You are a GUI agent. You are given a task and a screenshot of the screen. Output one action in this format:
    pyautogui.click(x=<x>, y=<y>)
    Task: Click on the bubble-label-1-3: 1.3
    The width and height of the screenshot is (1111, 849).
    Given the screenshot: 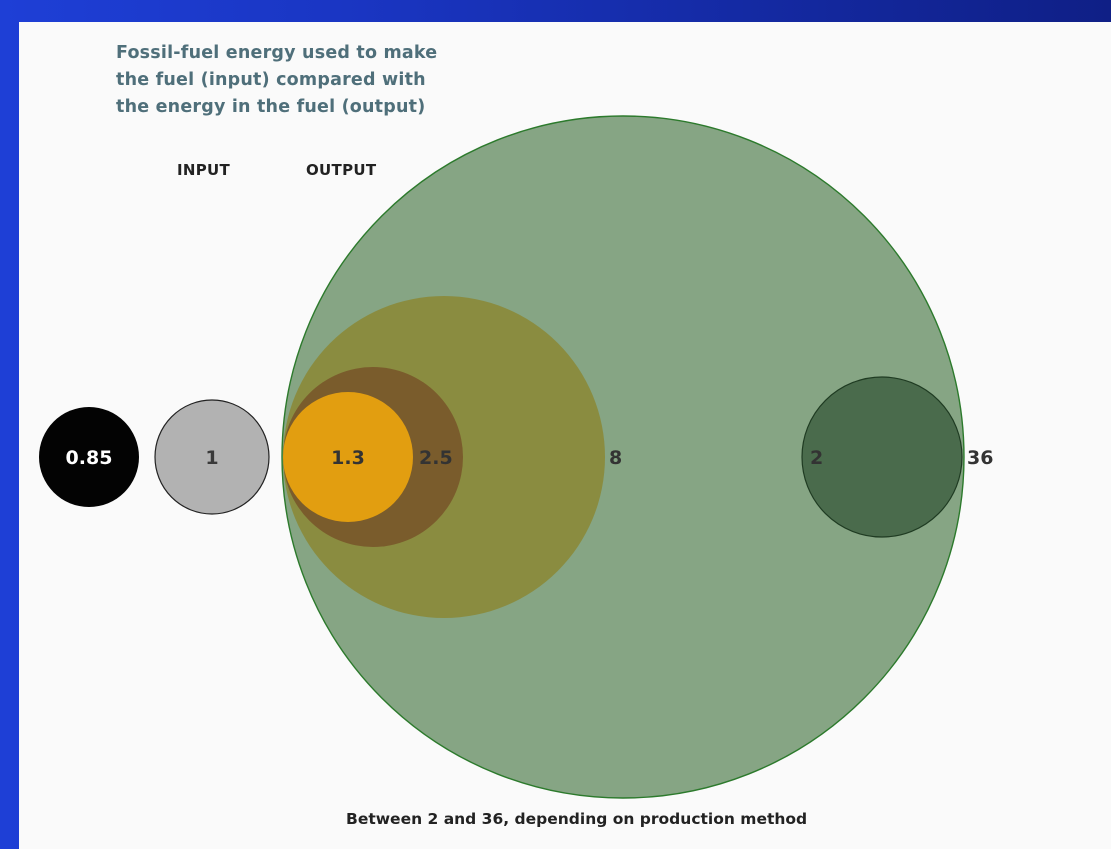 What is the action you would take?
    pyautogui.click(x=348, y=458)
    